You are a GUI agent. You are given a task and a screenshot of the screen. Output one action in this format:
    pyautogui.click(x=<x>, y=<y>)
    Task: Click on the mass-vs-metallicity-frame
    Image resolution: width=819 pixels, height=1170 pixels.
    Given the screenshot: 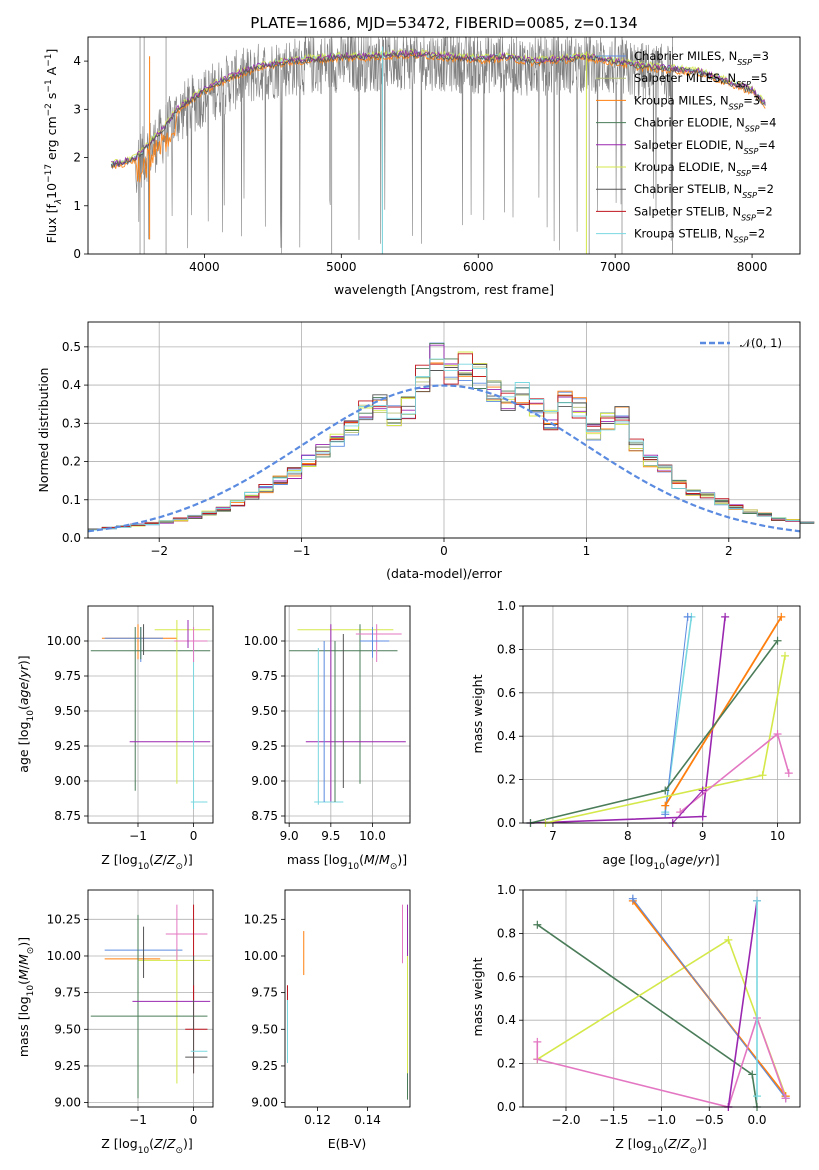 What is the action you would take?
    pyautogui.click(x=150, y=998)
    